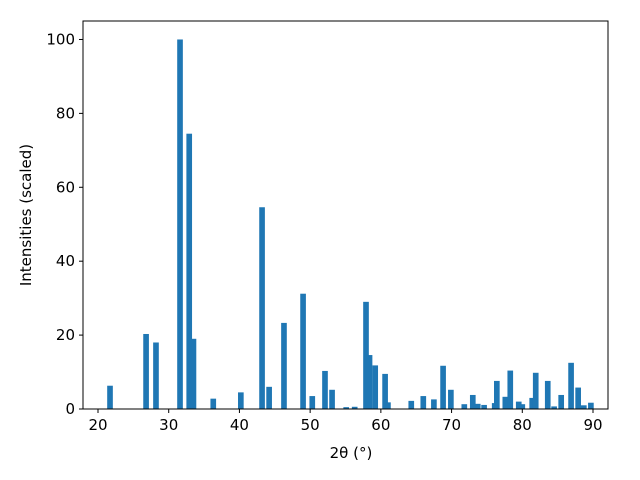 Image resolution: width=640 pixels, height=480 pixels. Describe the element at coordinates (65, 113) in the screenshot. I see `y-tick-label: 80` at that location.